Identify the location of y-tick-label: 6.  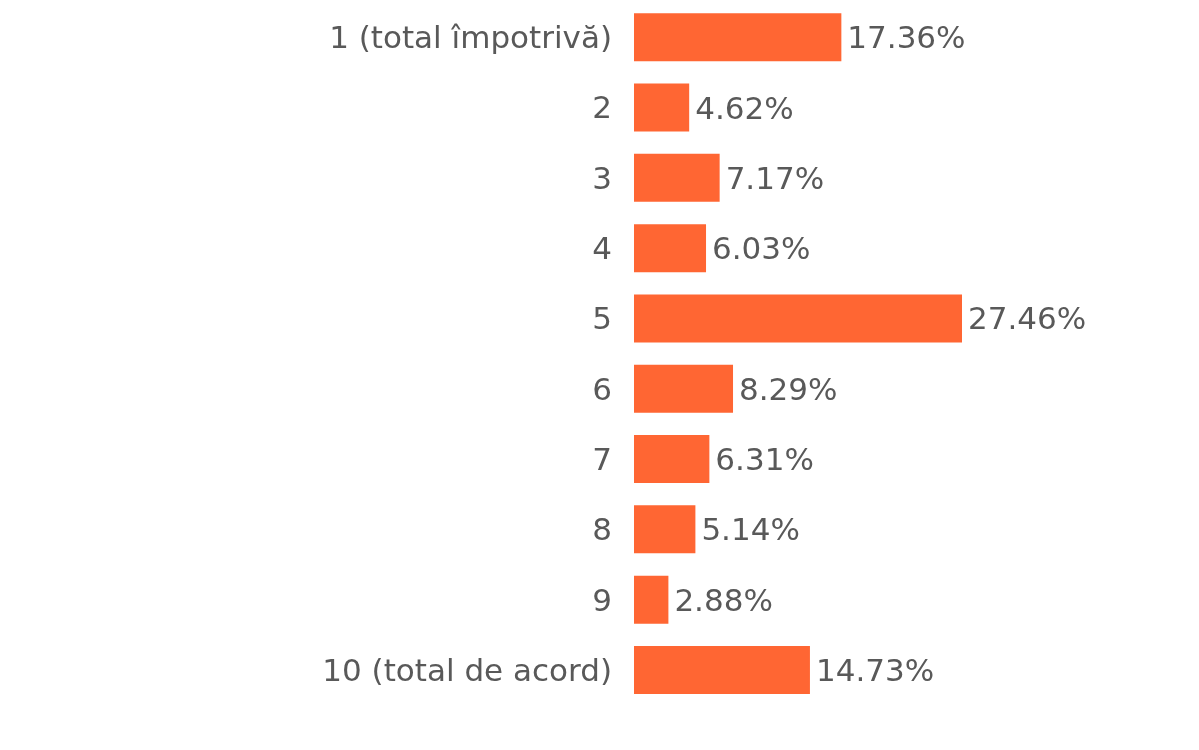
(602, 388).